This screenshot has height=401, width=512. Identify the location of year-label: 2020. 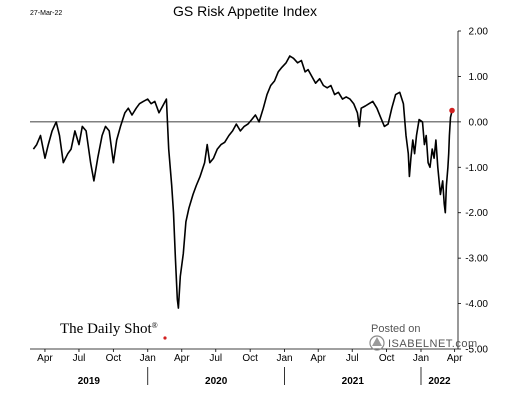
(216, 381).